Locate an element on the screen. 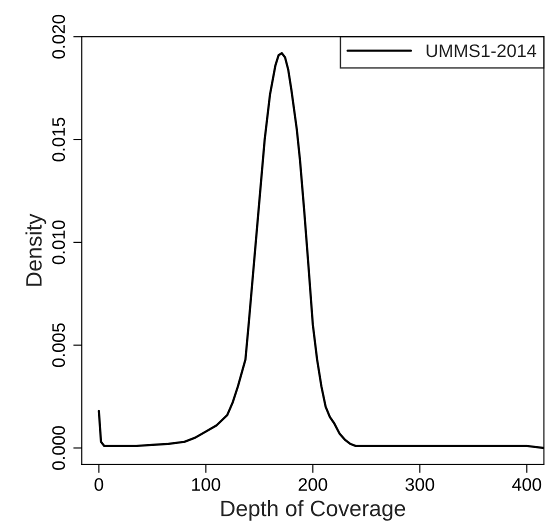  y-tick-label: 0.010 is located at coordinates (58, 242).